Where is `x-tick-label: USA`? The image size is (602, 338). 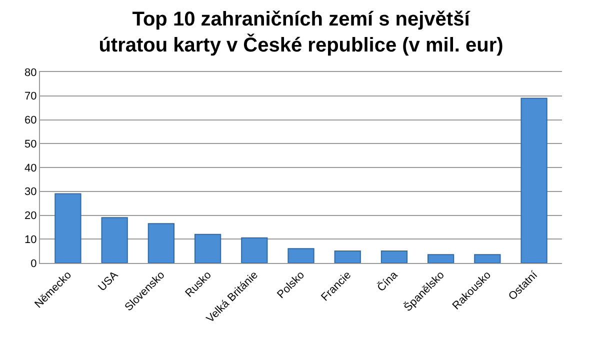 x-tick-label: USA is located at coordinates (109, 281).